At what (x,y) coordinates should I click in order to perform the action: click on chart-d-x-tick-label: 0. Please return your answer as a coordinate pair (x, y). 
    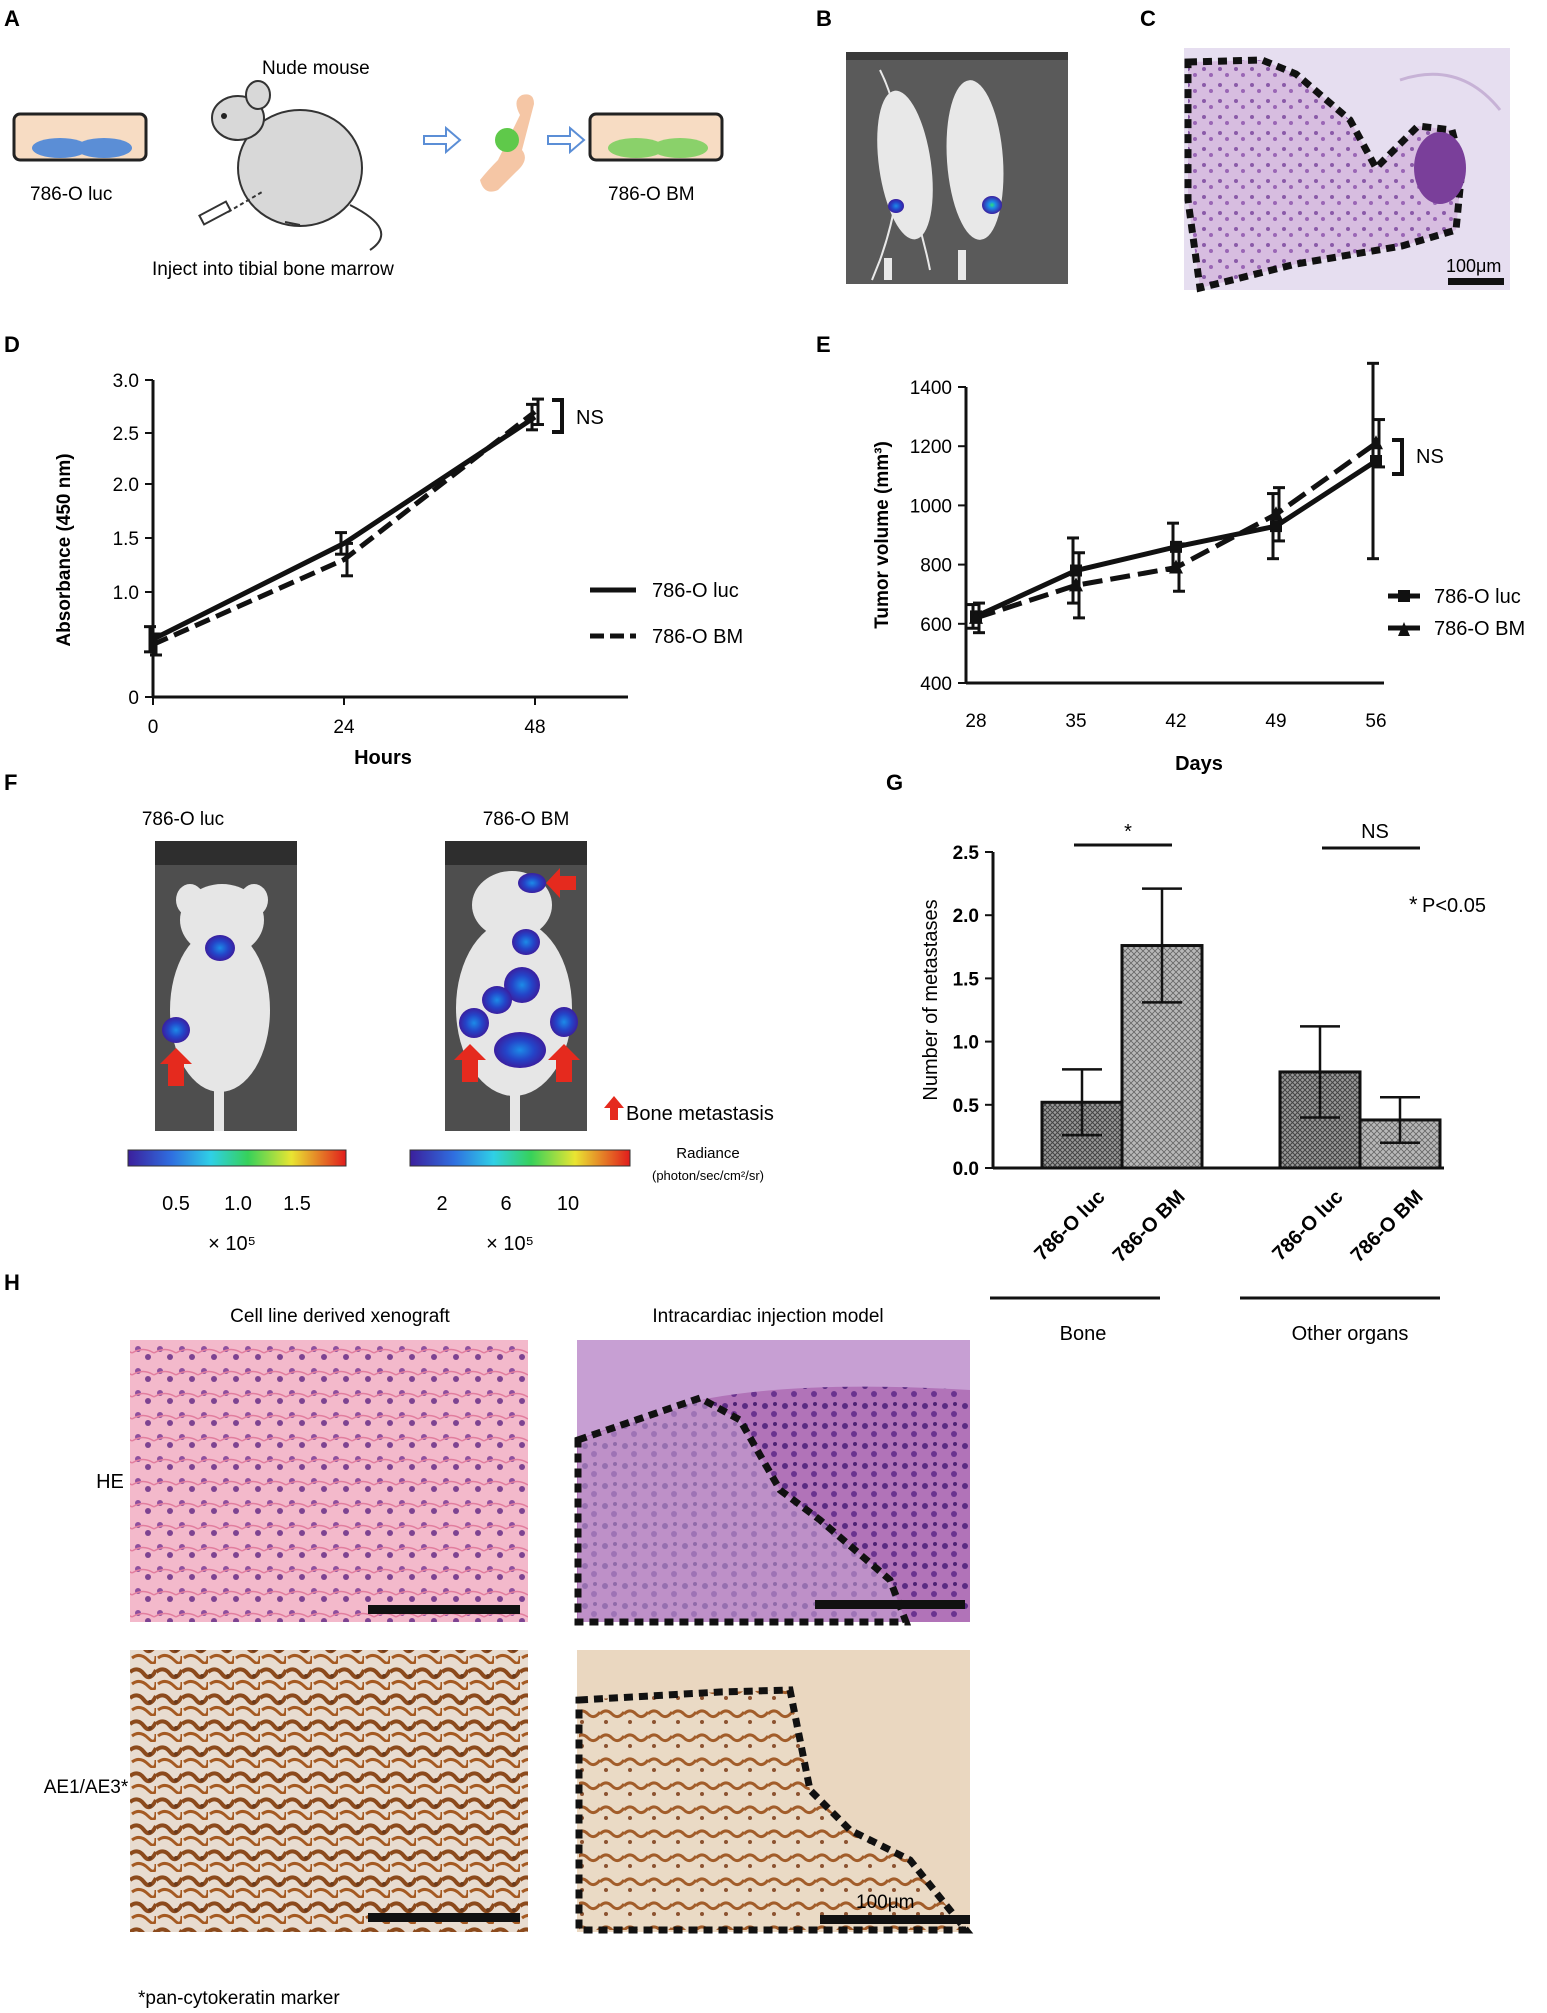
    Looking at the image, I should click on (153, 727).